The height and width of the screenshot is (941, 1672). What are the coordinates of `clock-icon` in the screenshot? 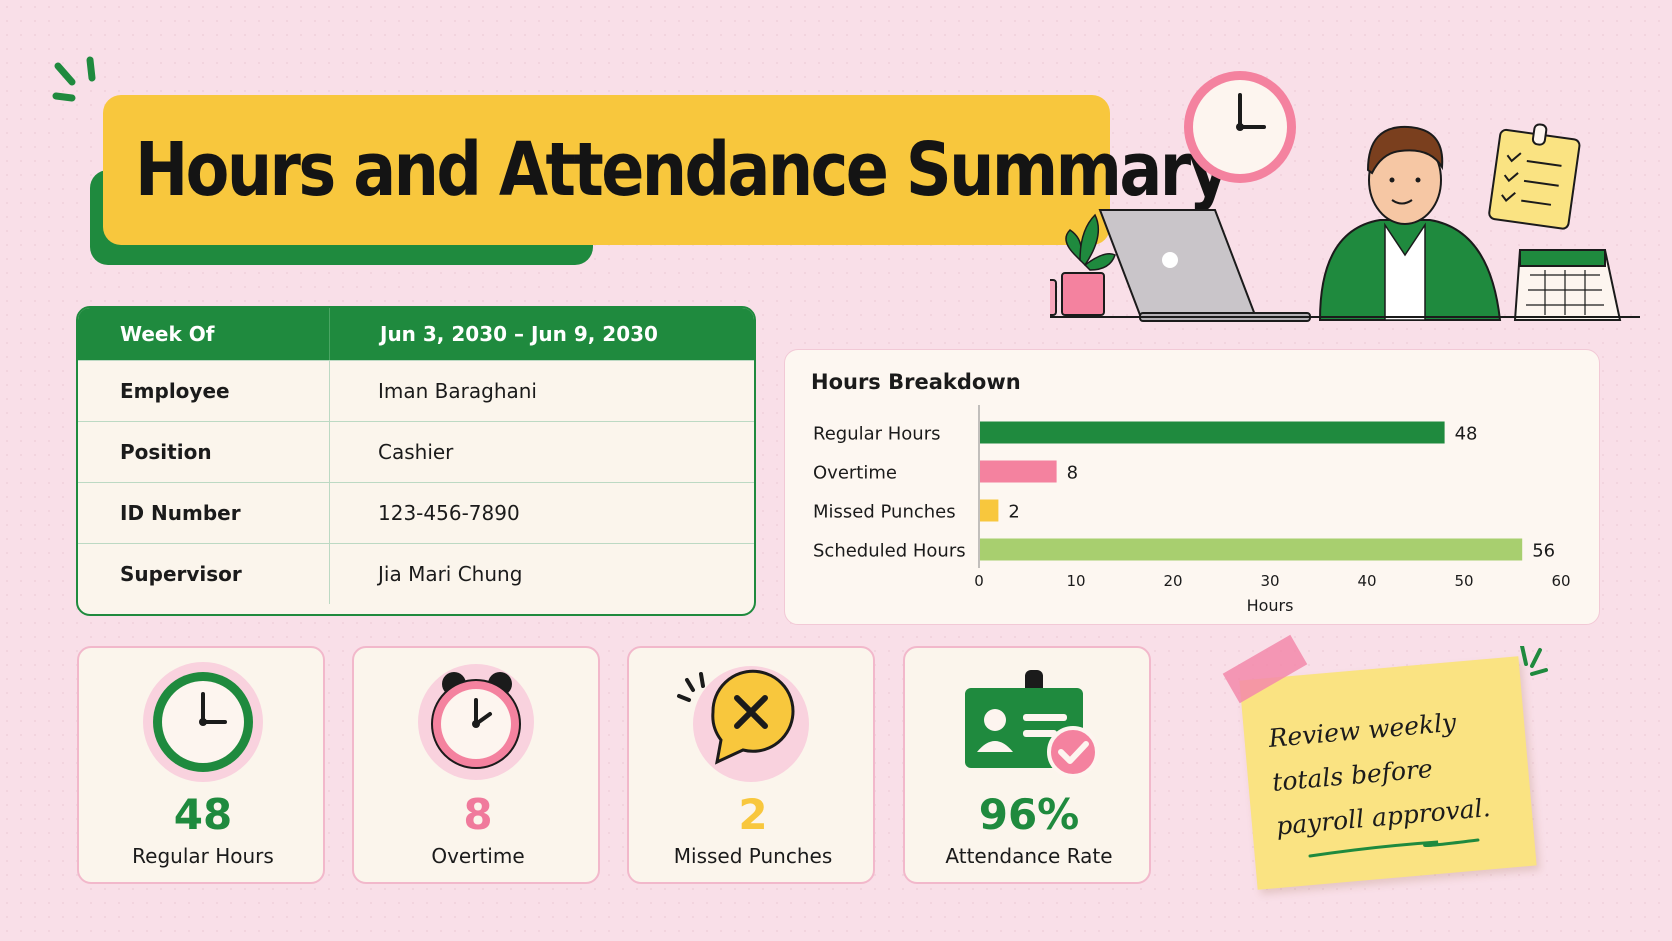 It's located at (203, 722).